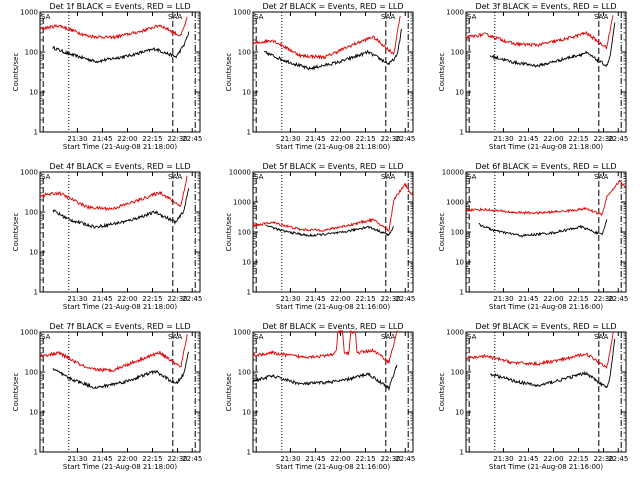 Image resolution: width=640 pixels, height=480 pixels. What do you see at coordinates (119, 6) in the screenshot?
I see `panel-title: Det 1f BLACK = Events, RED = LLD` at bounding box center [119, 6].